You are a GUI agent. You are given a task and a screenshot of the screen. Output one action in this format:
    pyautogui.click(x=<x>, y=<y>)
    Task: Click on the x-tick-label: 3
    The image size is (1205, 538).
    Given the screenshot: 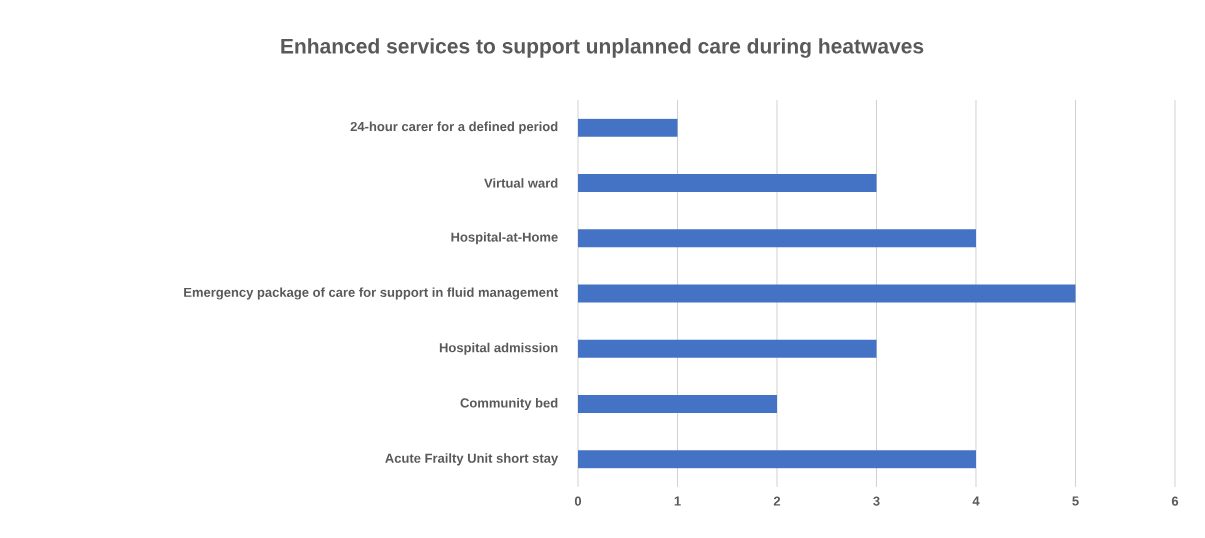 What is the action you would take?
    pyautogui.click(x=876, y=501)
    